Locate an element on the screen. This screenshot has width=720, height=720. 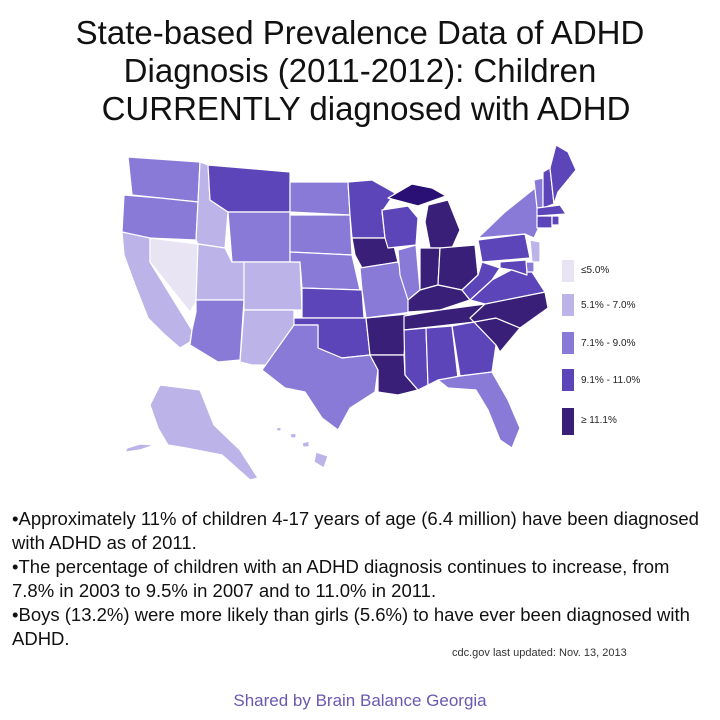
state-florida is located at coordinates (479, 410).